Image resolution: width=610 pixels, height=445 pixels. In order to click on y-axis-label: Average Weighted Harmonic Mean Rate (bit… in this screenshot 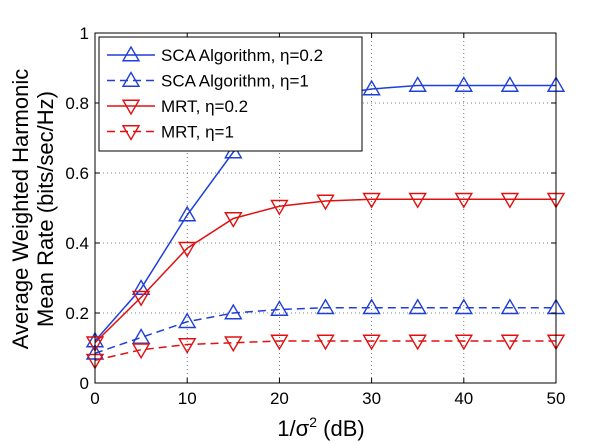, I will do `click(33, 209)`.